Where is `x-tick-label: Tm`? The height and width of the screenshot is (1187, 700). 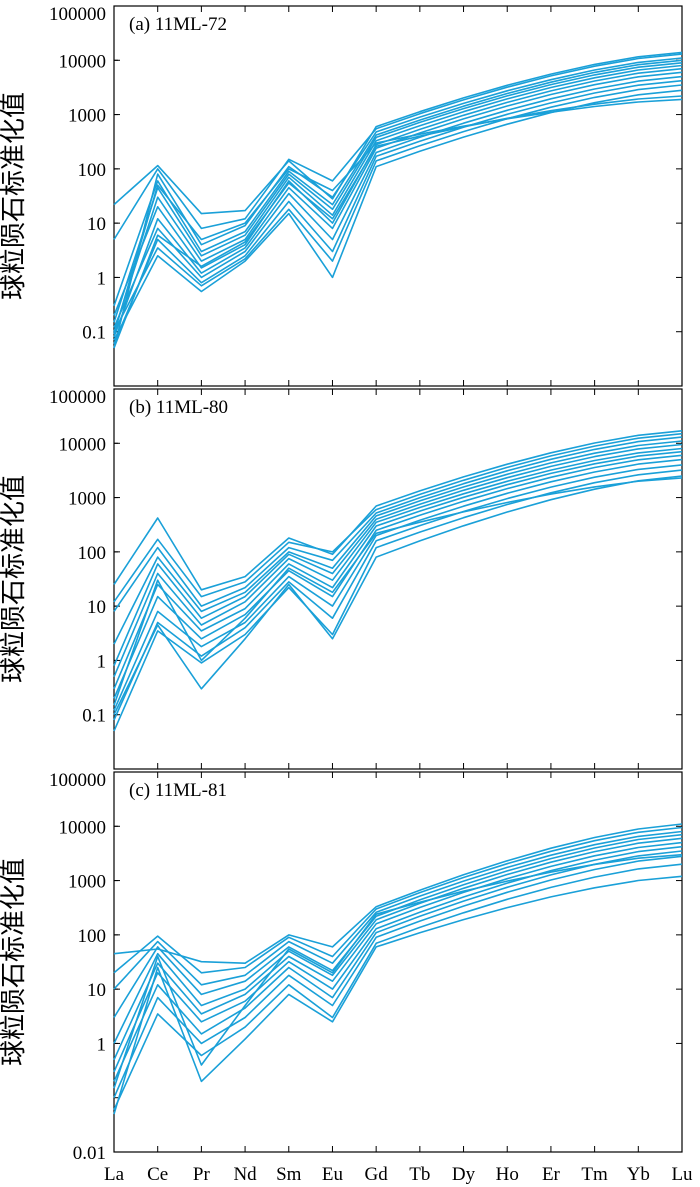
x-tick-label: Tm is located at coordinates (594, 1174).